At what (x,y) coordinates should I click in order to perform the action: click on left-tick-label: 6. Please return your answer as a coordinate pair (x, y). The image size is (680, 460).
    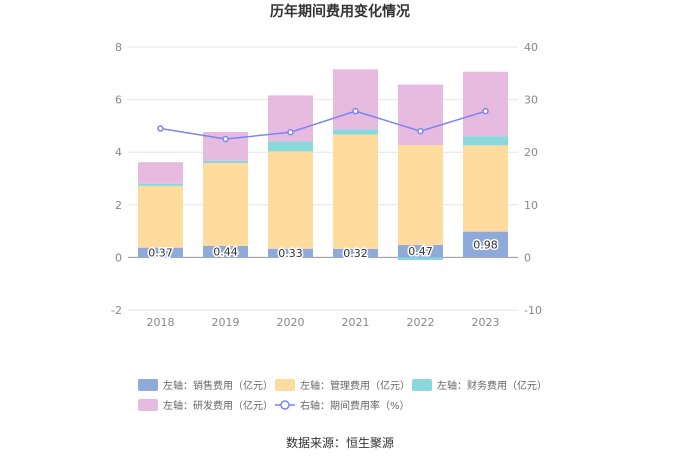
    Looking at the image, I should click on (118, 100).